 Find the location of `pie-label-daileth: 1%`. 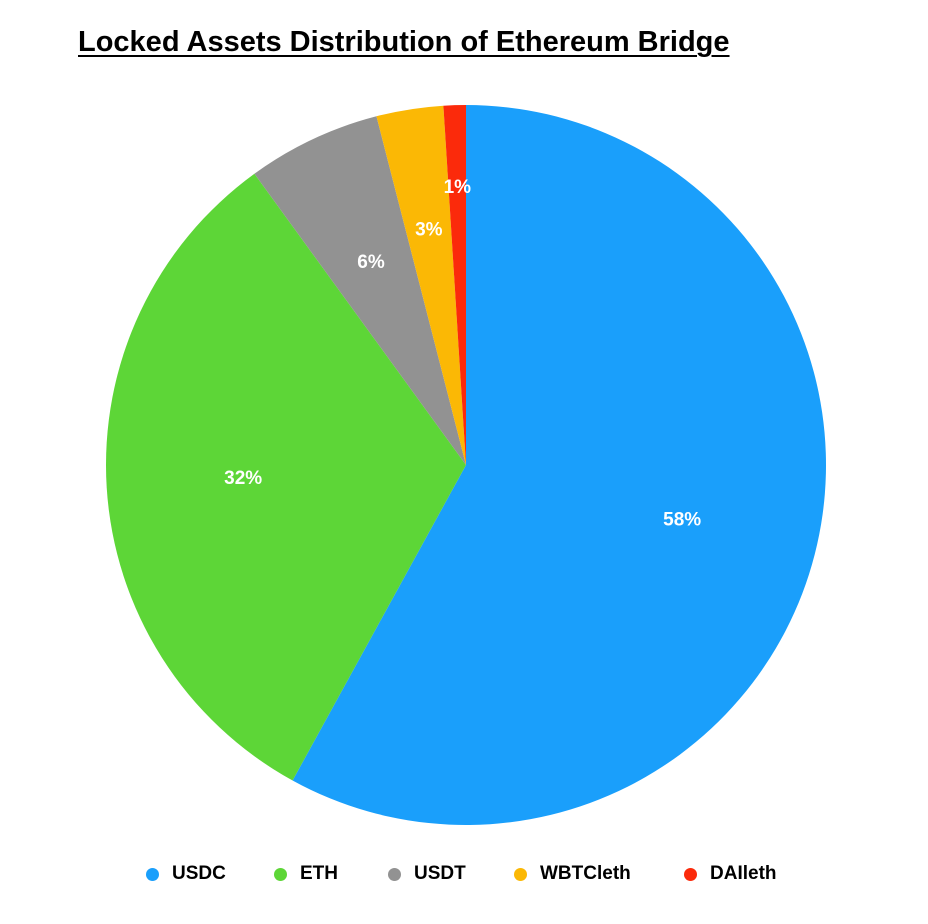

pie-label-daileth: 1% is located at coordinates (458, 187).